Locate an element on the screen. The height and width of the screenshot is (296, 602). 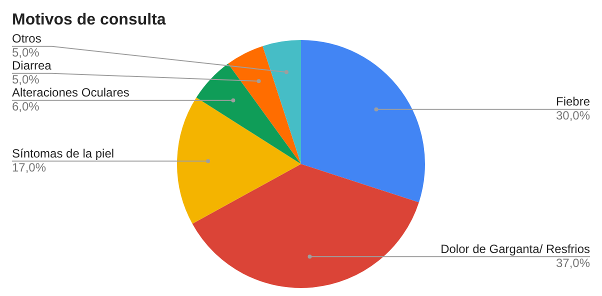
data-label: 37,0% is located at coordinates (573, 263).